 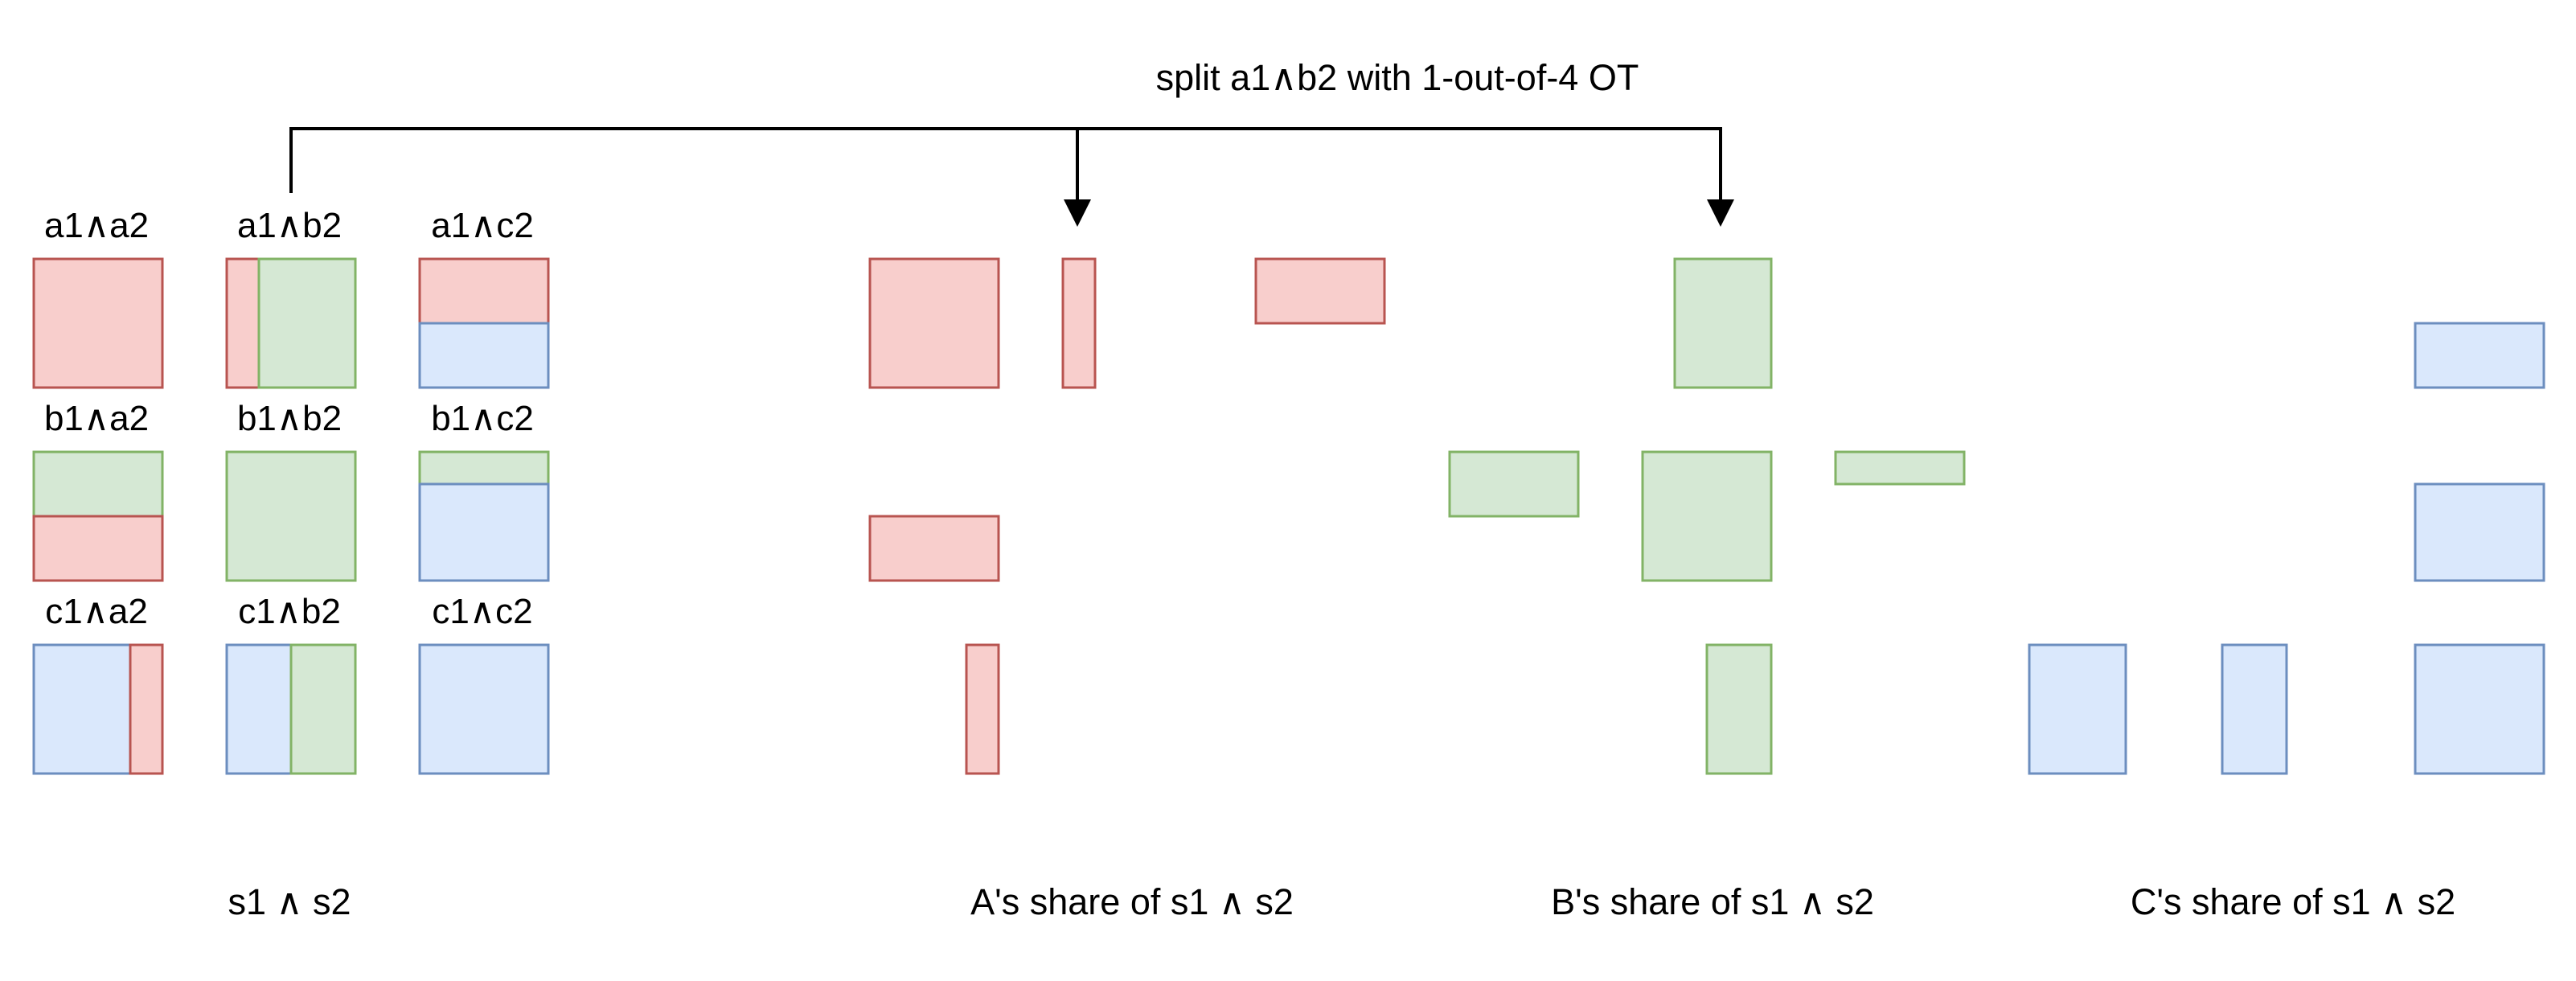 I want to click on c-share-c1c2, so click(x=2479, y=709).